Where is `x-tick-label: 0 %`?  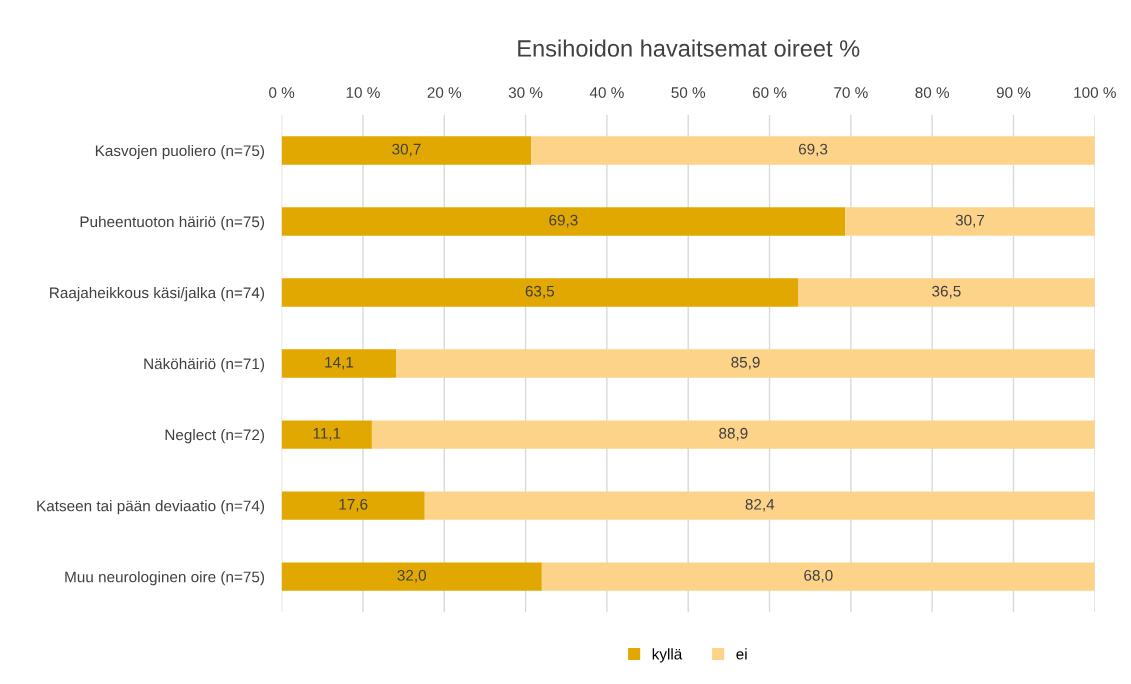
x-tick-label: 0 % is located at coordinates (282, 92).